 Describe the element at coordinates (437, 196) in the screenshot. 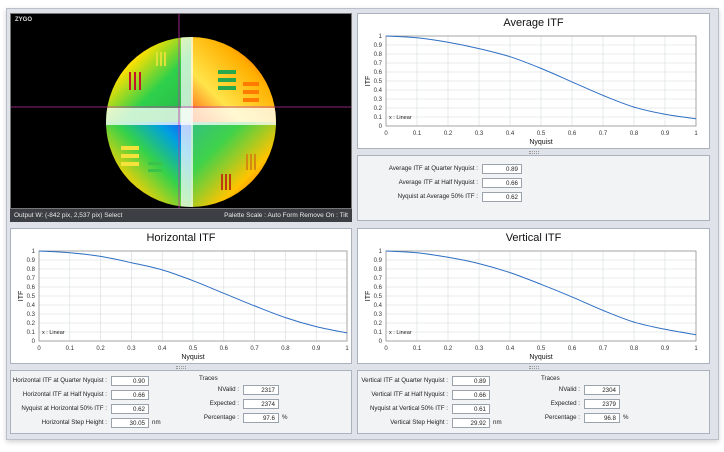

I see `average-fifty-label: Nyquist at Average 50% ITF :` at that location.